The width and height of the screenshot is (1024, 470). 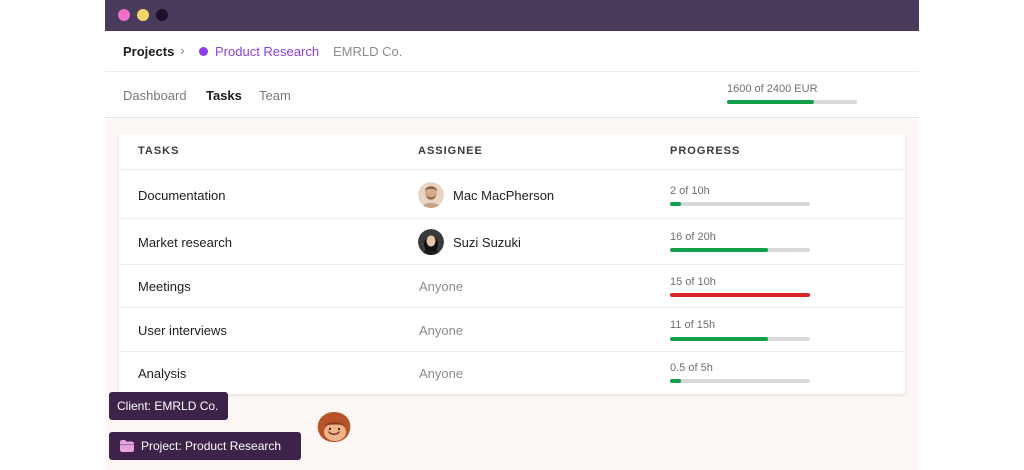 I want to click on progress-label: 15 of 10h, so click(x=693, y=282).